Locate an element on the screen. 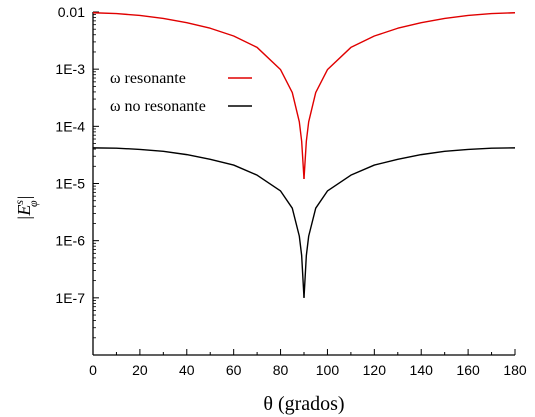  svg-text: |Esφ| is located at coordinates (26, 207).